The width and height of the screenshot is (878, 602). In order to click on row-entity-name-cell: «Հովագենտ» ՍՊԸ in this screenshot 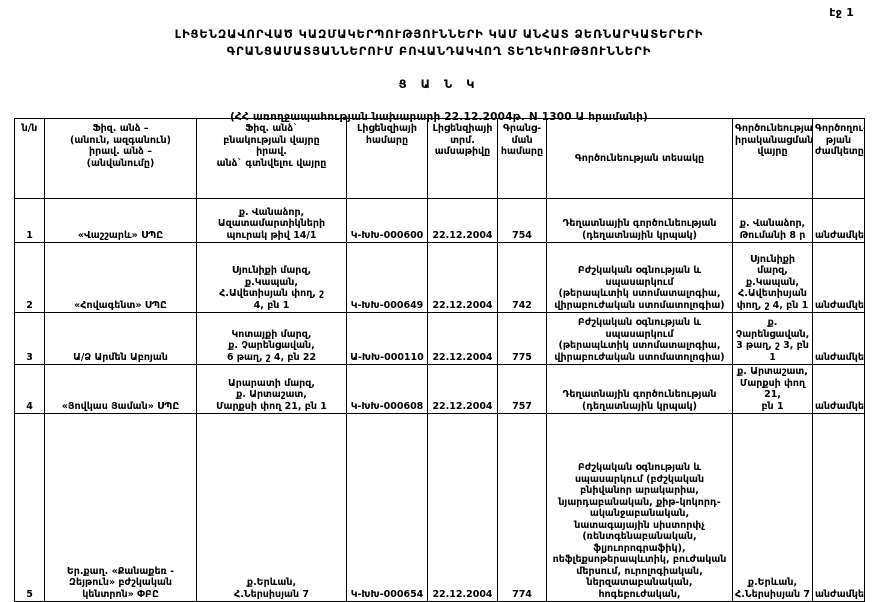, I will do `click(120, 277)`.